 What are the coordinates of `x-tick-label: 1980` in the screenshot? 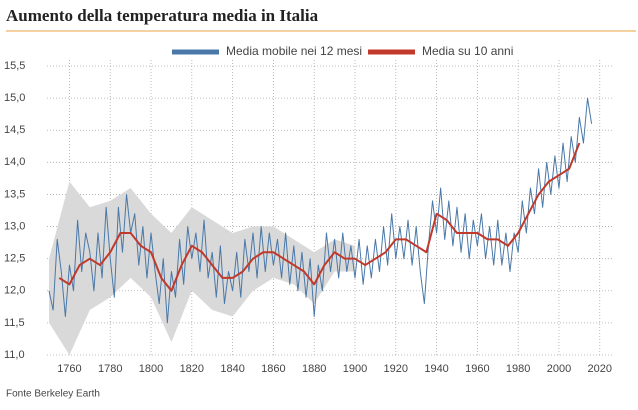 It's located at (518, 369).